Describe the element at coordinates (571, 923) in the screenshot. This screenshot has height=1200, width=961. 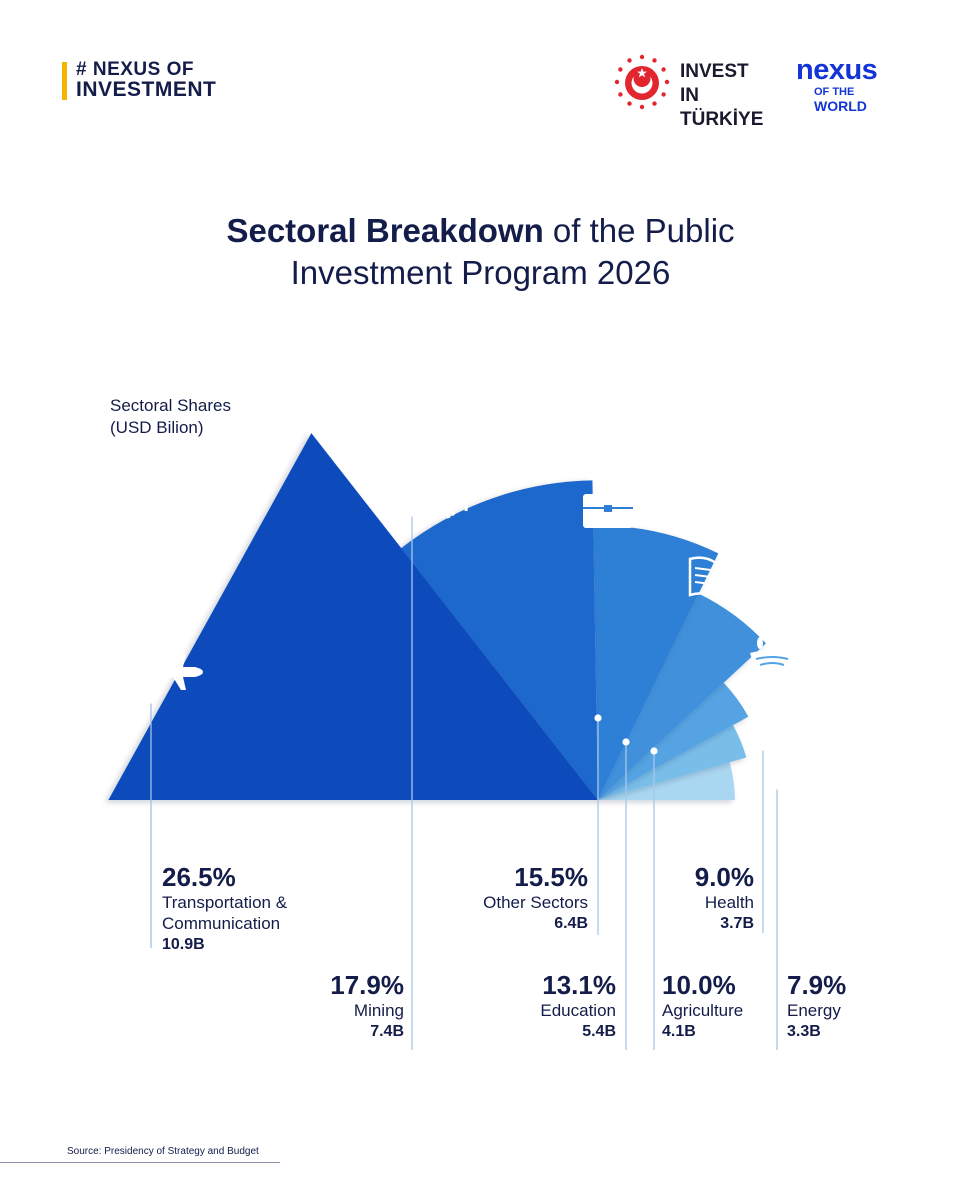
I see `value-label: 6.4B` at that location.